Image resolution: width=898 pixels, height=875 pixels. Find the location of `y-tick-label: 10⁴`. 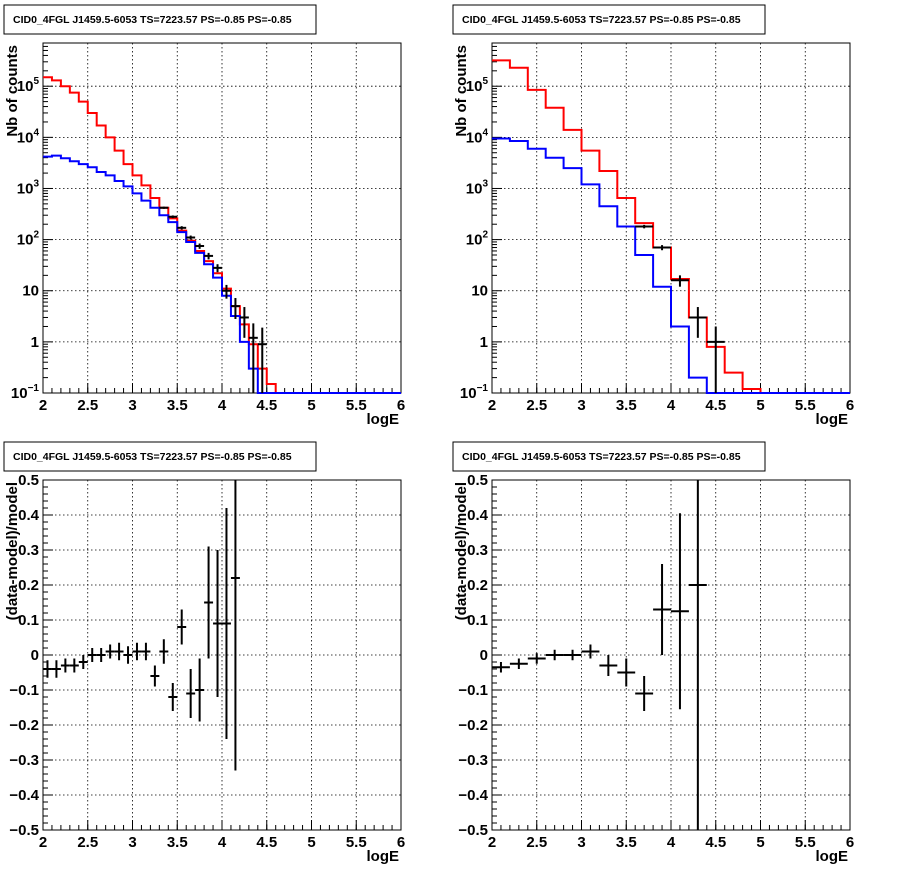

y-tick-label: 10⁴ is located at coordinates (28, 136).